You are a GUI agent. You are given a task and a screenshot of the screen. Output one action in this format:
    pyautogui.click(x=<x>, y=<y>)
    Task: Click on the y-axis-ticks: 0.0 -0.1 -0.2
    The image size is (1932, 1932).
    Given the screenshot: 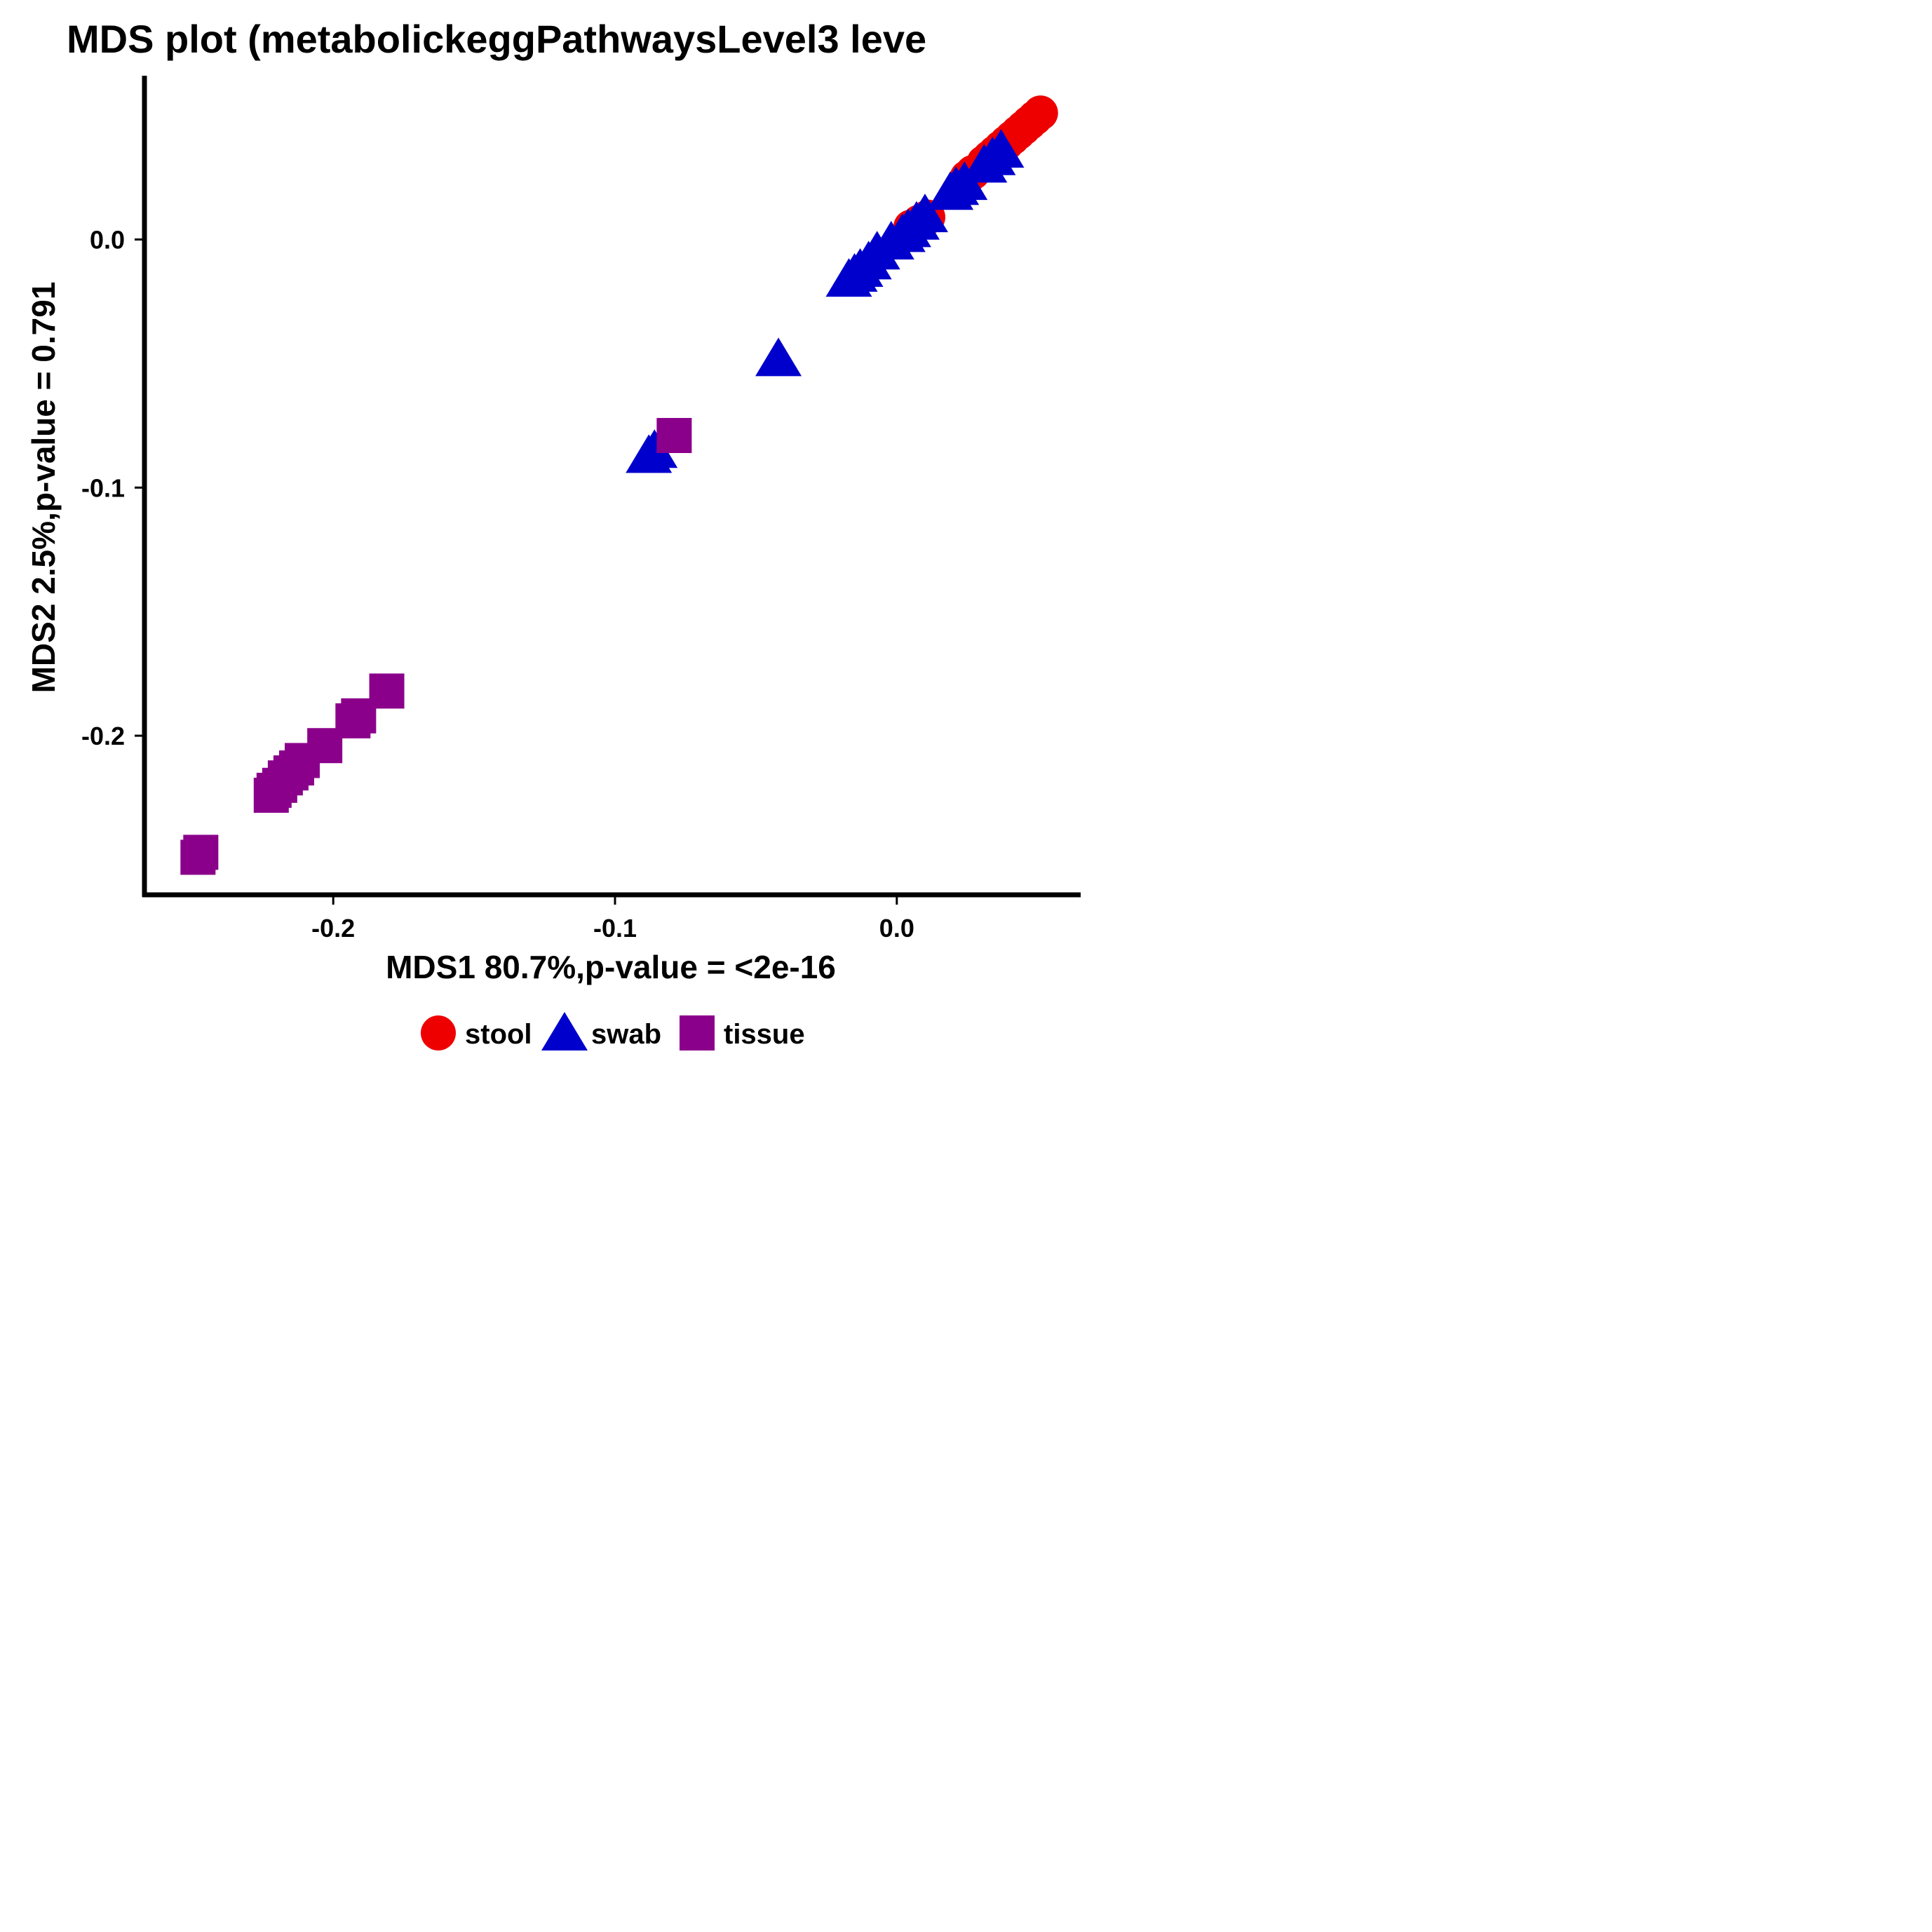 What is the action you would take?
    pyautogui.click(x=111, y=488)
    